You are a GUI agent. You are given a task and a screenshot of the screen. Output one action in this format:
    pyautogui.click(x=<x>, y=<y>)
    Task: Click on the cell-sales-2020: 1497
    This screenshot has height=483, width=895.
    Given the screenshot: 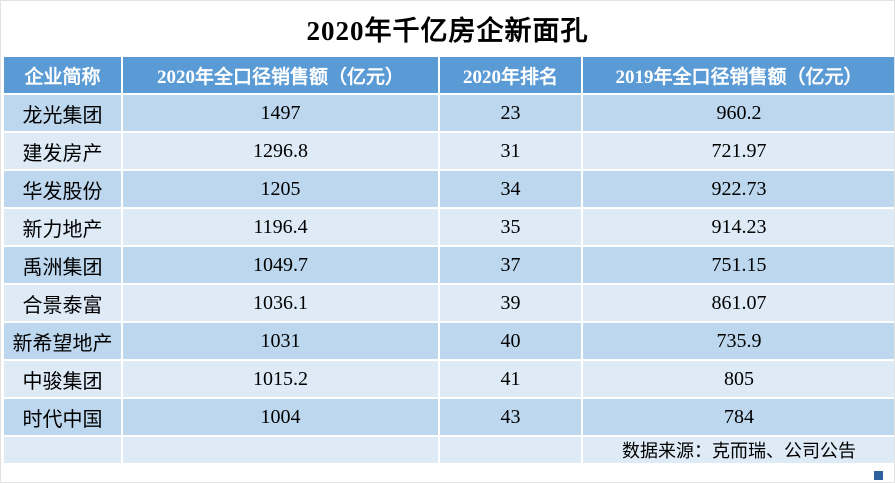 What is the action you would take?
    pyautogui.click(x=280, y=113)
    